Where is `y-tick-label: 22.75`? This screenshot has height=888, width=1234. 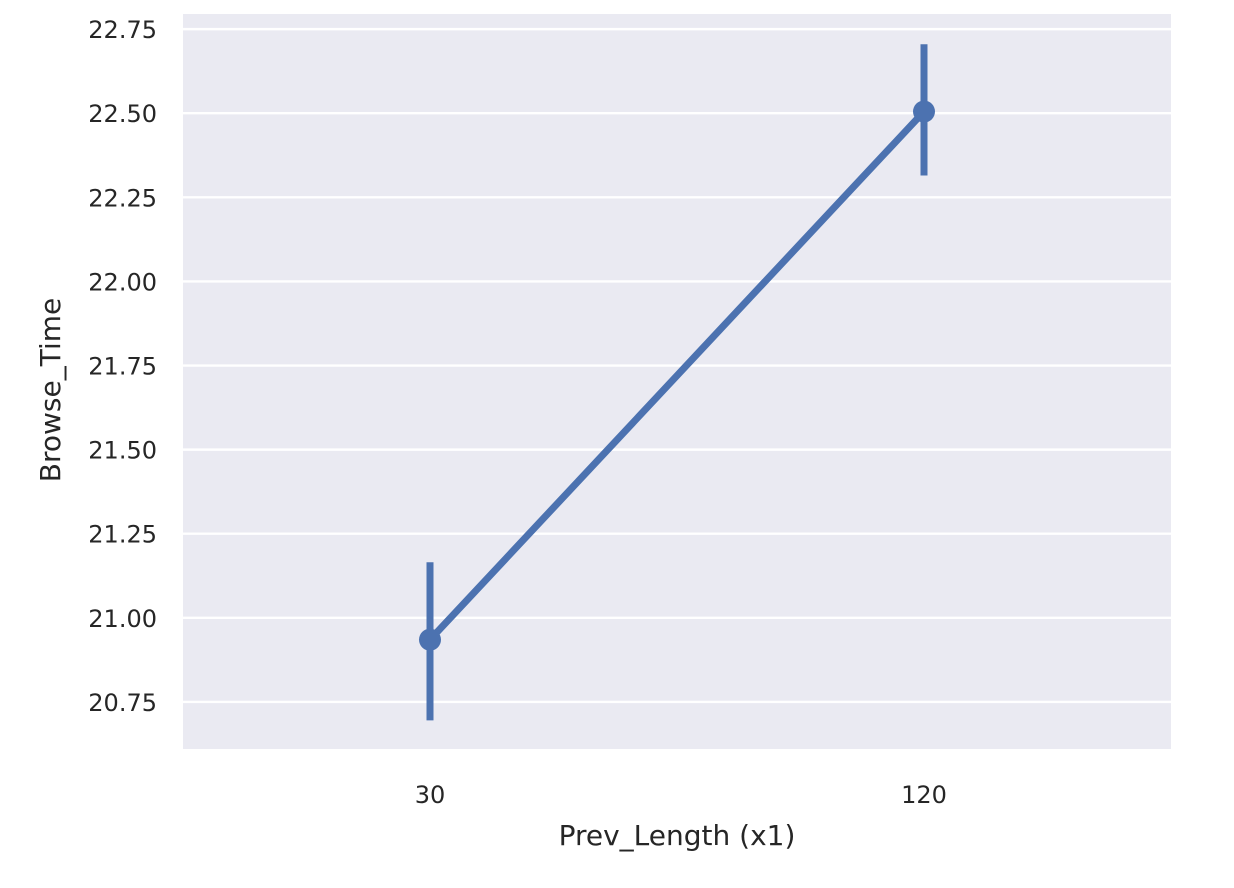
y-tick-label: 22.75 is located at coordinates (122, 30).